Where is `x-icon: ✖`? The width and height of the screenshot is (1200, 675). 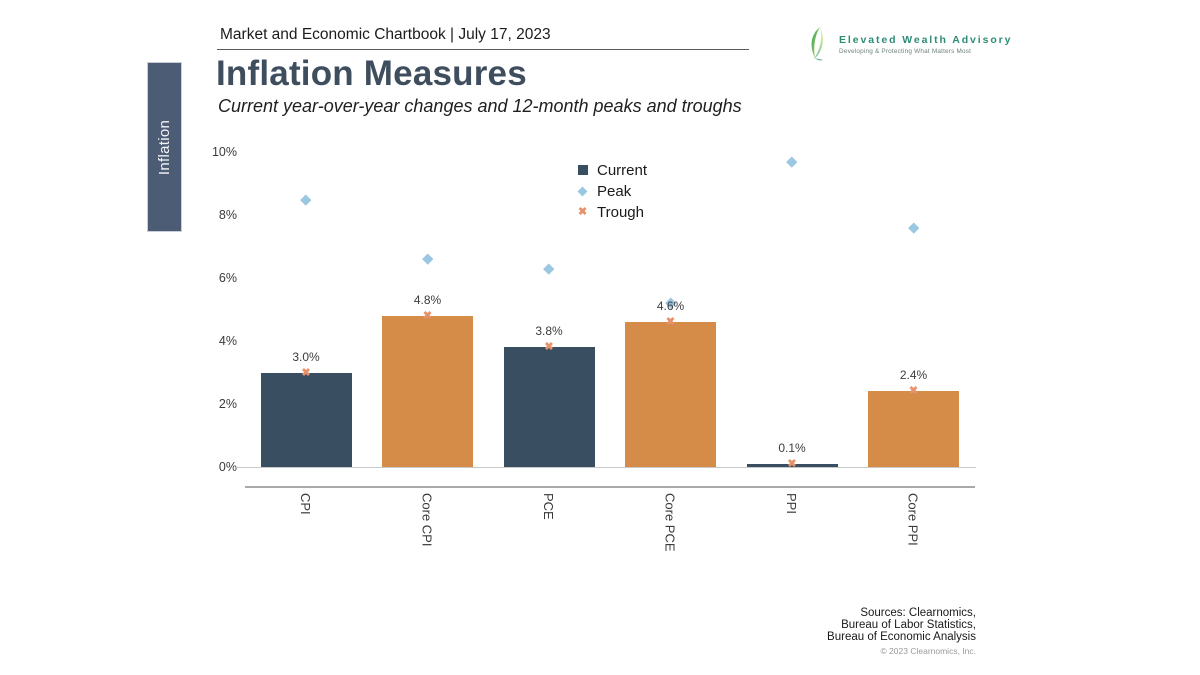
x-icon: ✖ is located at coordinates (583, 211).